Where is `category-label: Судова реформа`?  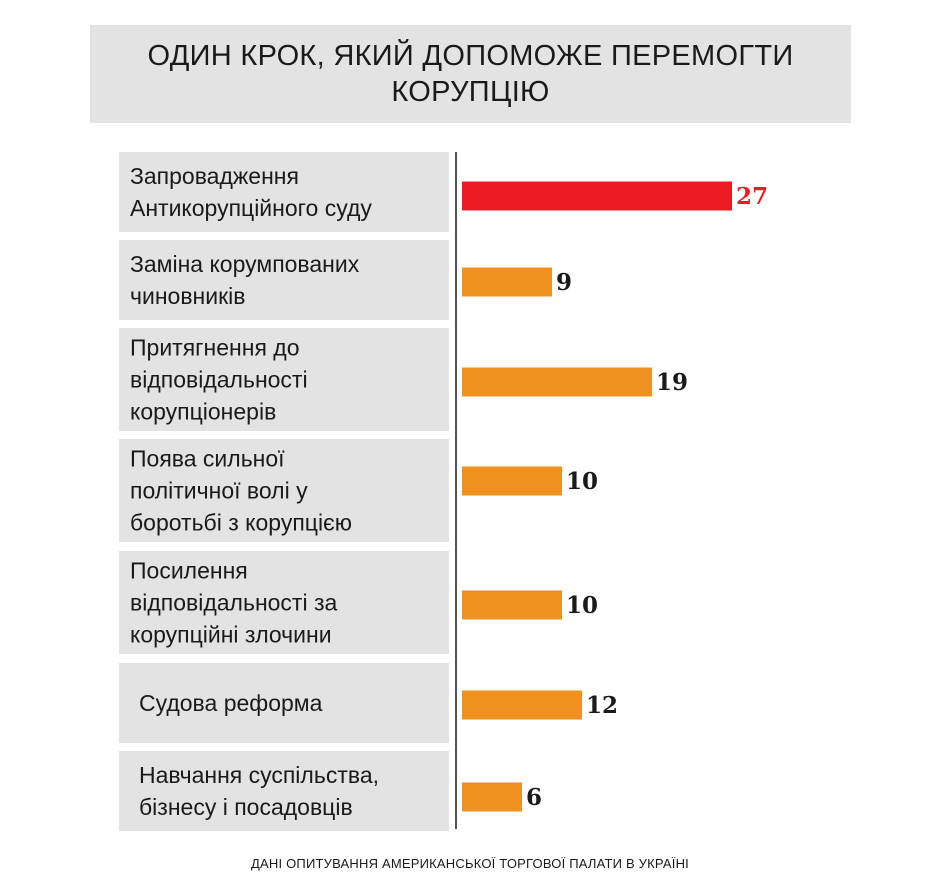
category-label: Судова реформа is located at coordinates (231, 703).